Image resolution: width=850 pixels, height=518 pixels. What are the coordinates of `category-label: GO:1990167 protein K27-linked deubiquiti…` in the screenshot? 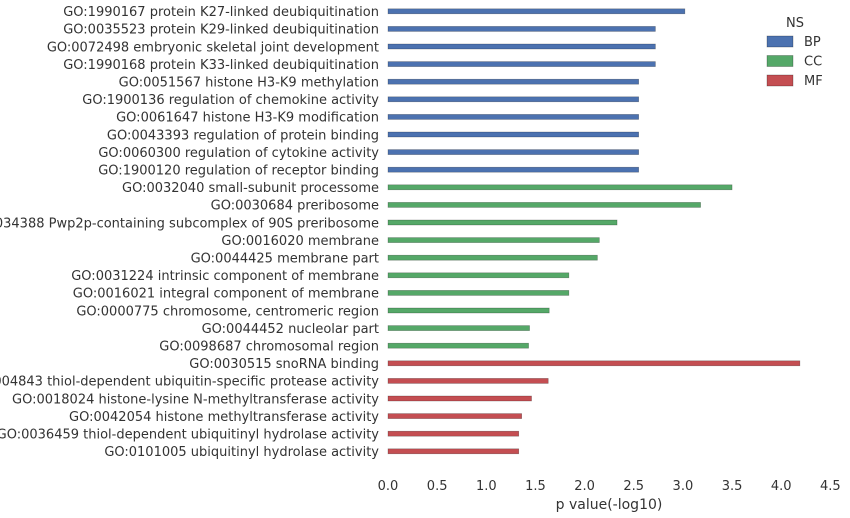 It's located at (221, 12).